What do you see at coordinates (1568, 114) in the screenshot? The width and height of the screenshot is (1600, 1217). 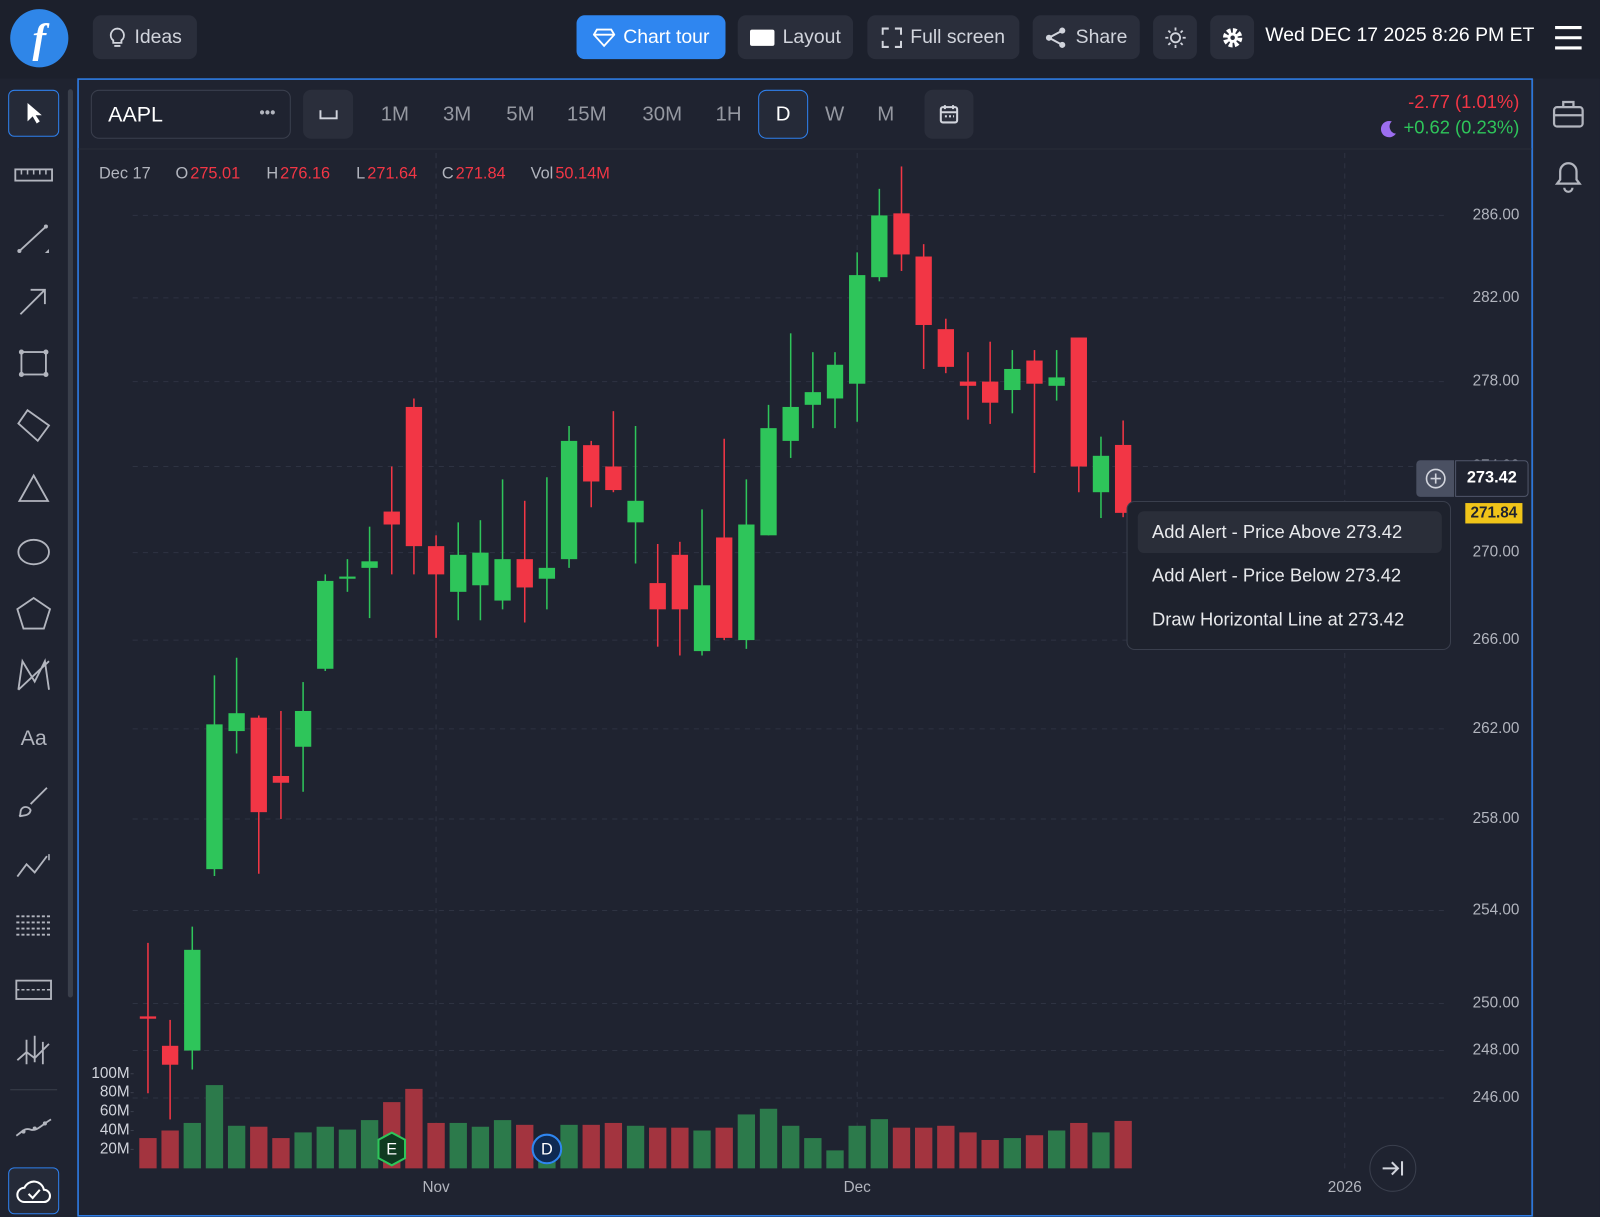 I see `portfolio-button` at bounding box center [1568, 114].